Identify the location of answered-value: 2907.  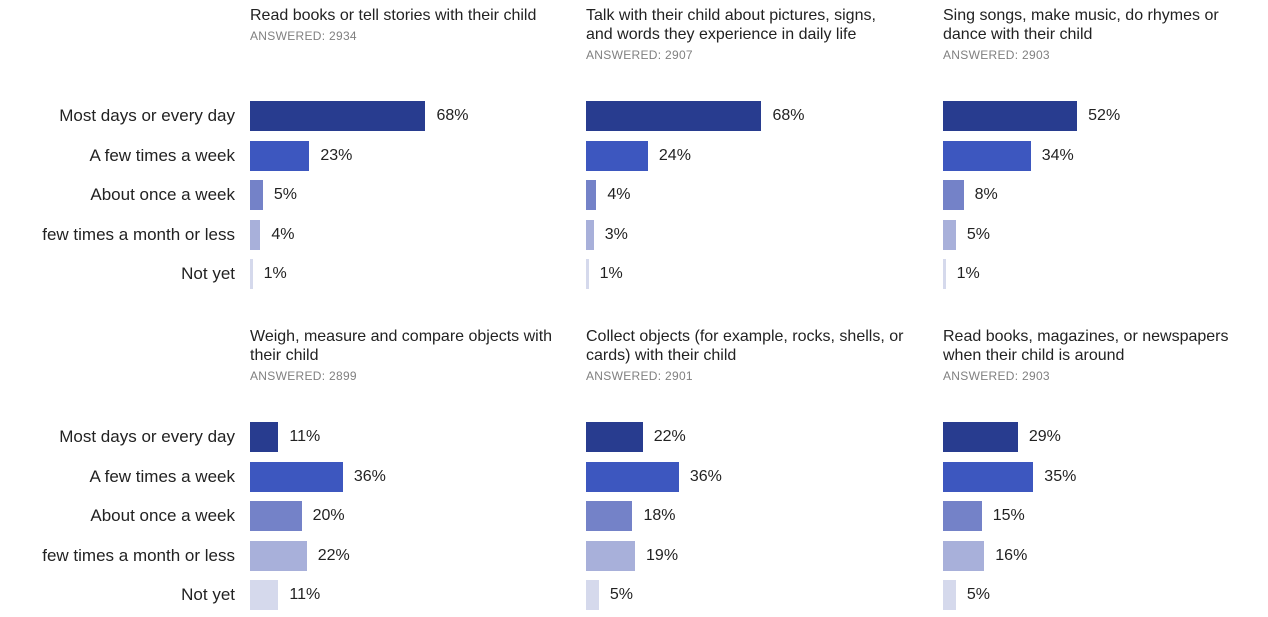
(679, 55).